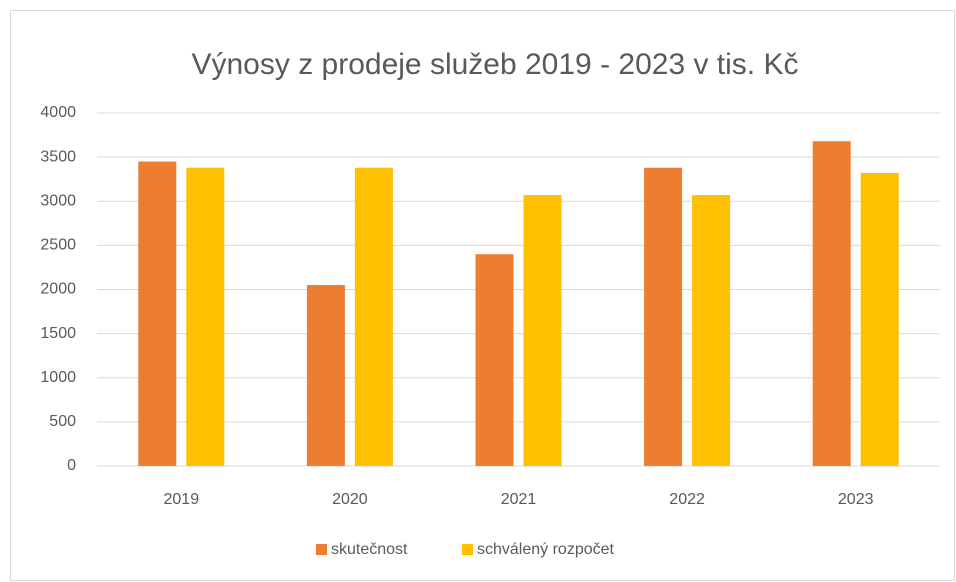 Image resolution: width=956 pixels, height=582 pixels. I want to click on y-tick-label: 3000, so click(58, 200).